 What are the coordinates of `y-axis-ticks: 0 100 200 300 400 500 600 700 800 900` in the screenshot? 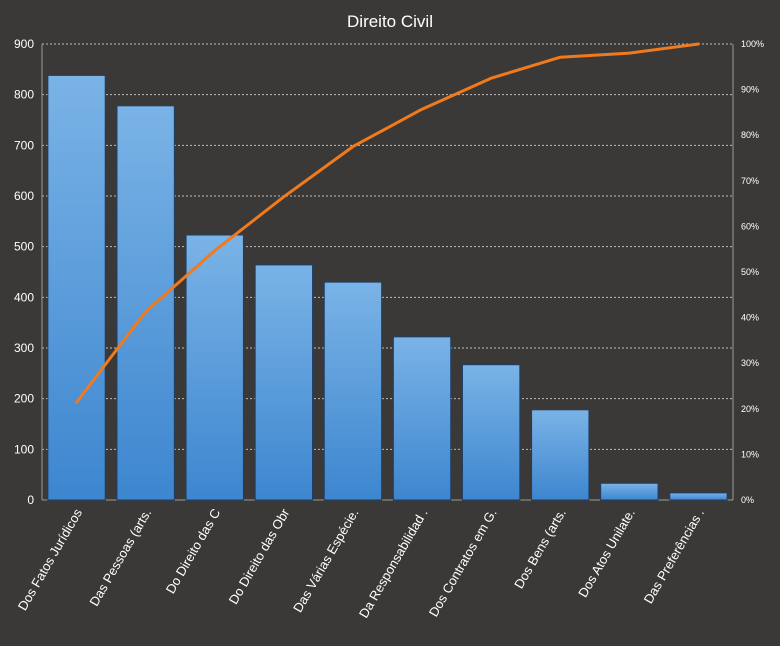 It's located at (24, 272).